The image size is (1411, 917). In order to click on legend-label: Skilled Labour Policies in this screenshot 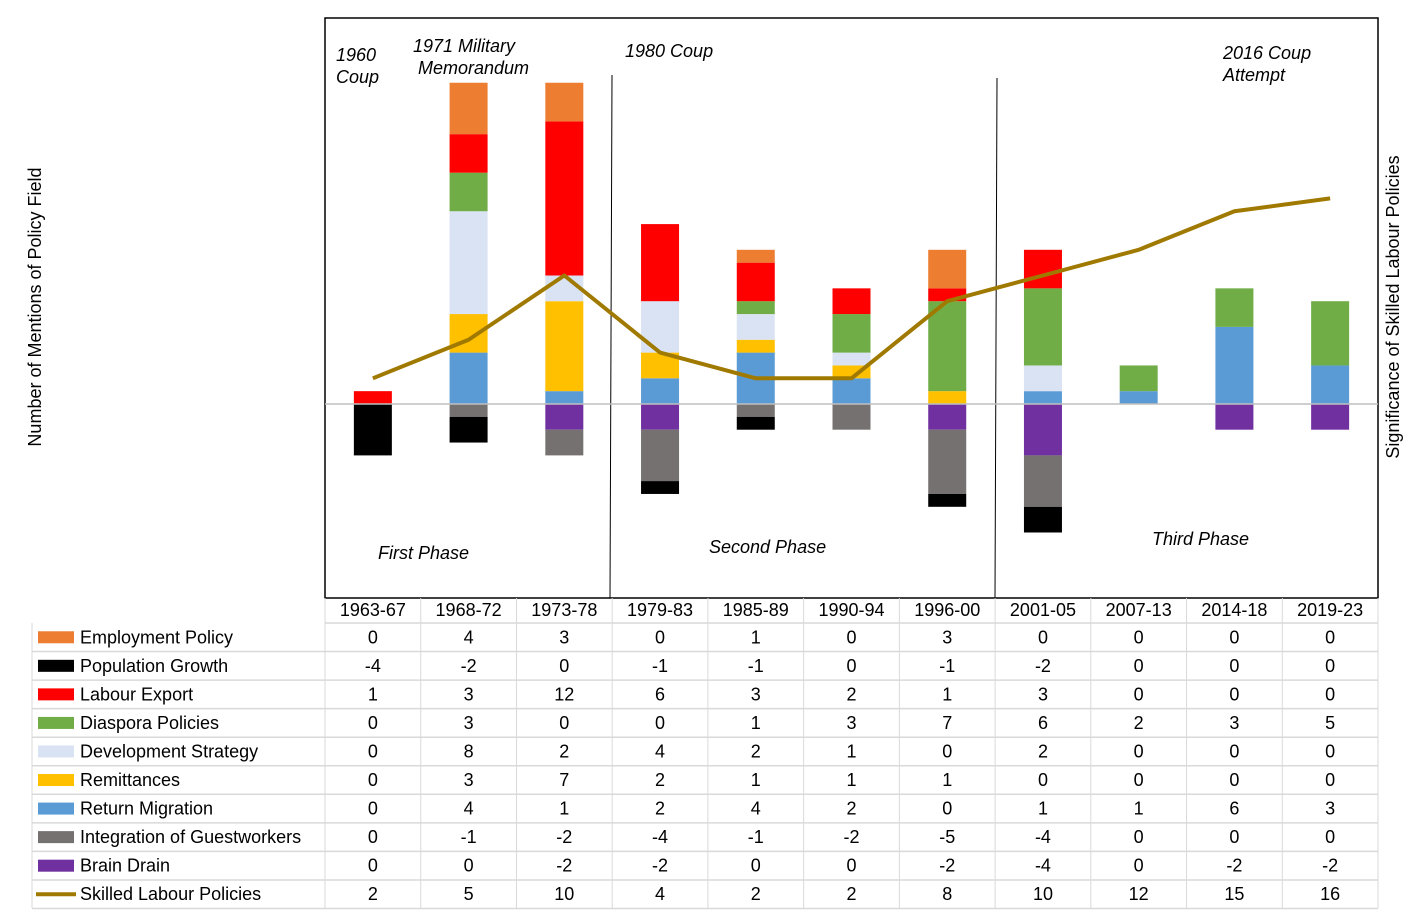, I will do `click(170, 894)`.